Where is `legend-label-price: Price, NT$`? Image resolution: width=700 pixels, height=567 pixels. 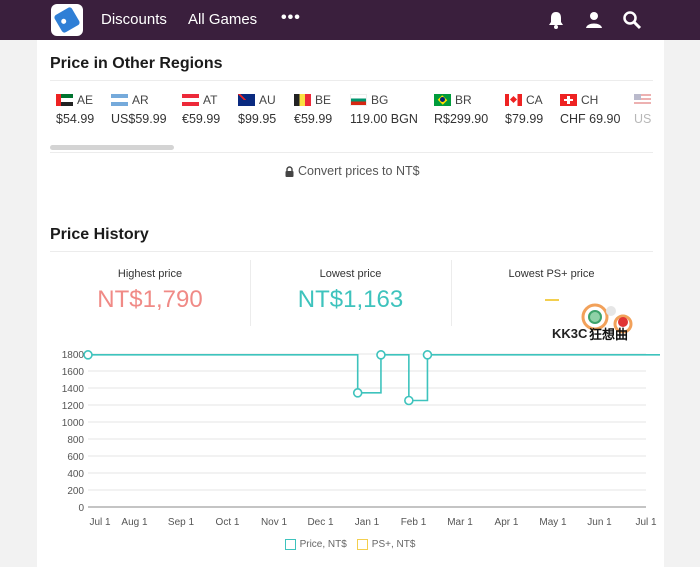
legend-label-price: Price, NT$ is located at coordinates (323, 544).